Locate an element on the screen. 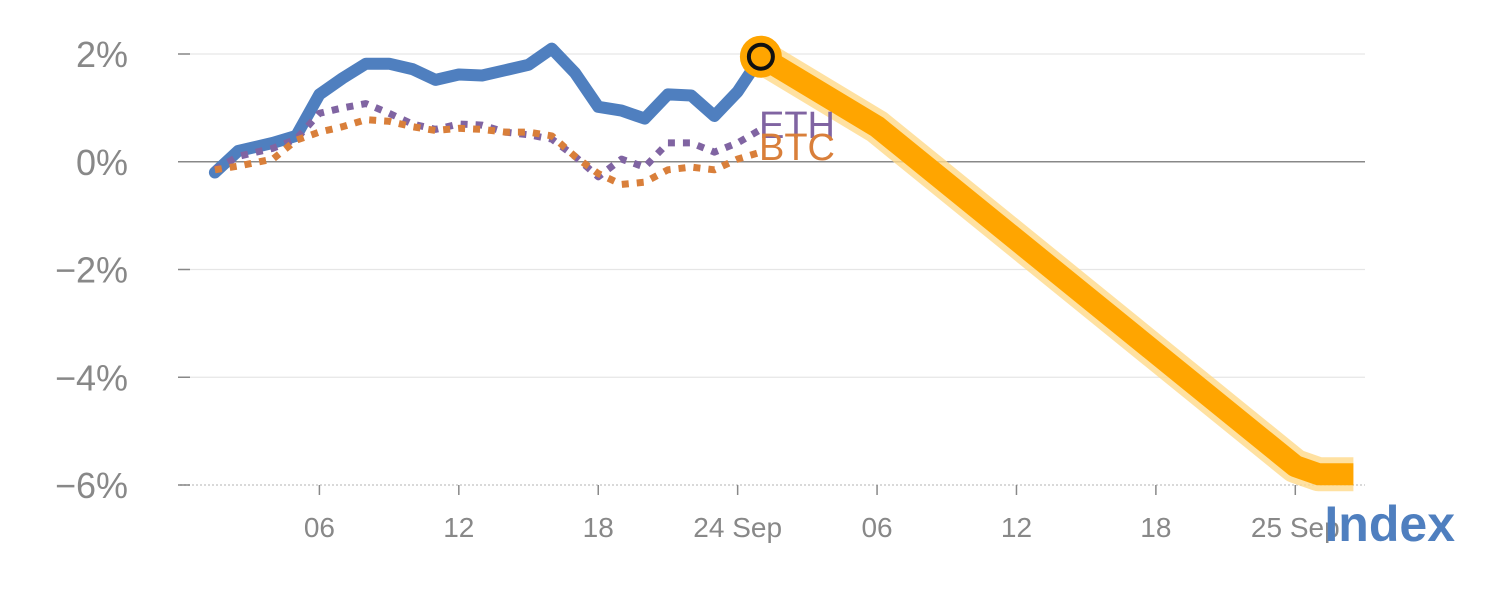 This screenshot has width=1500, height=600. markers is located at coordinates (760, 56).